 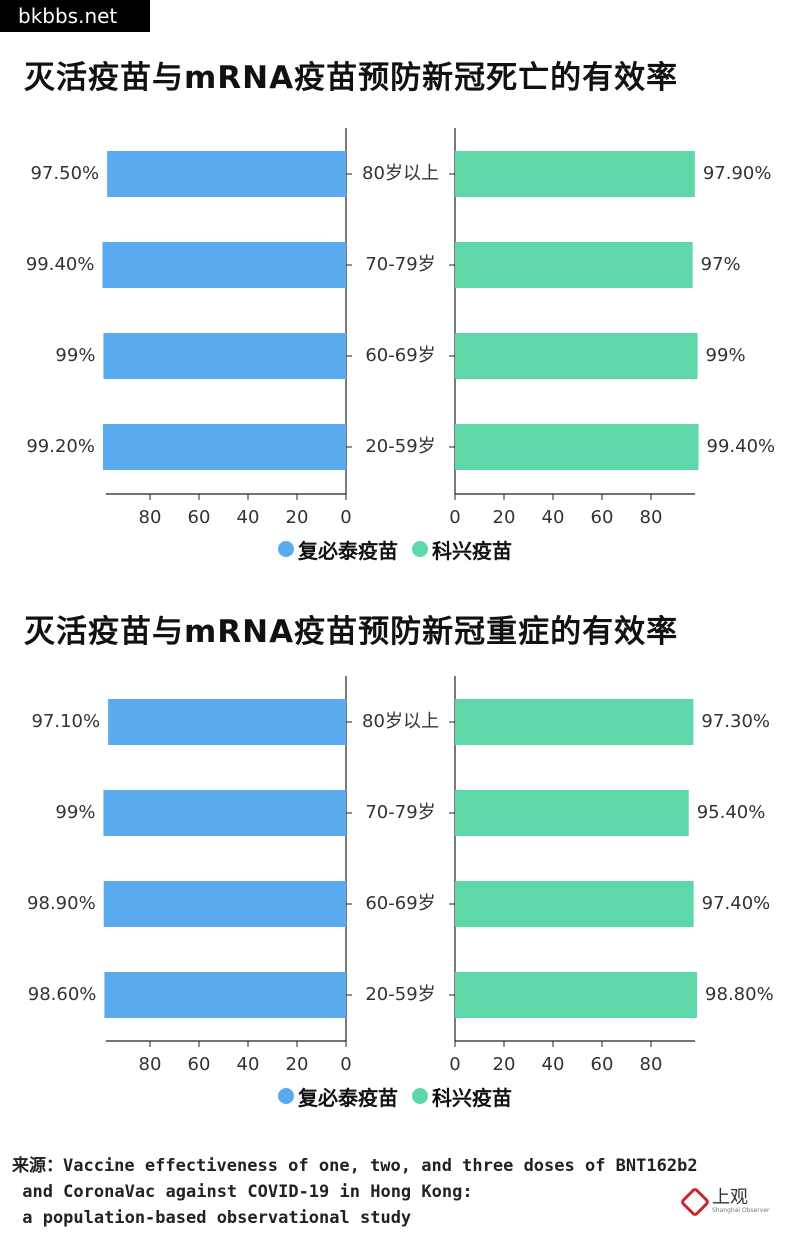 I want to click on logo-mark-icon, so click(x=695, y=1201).